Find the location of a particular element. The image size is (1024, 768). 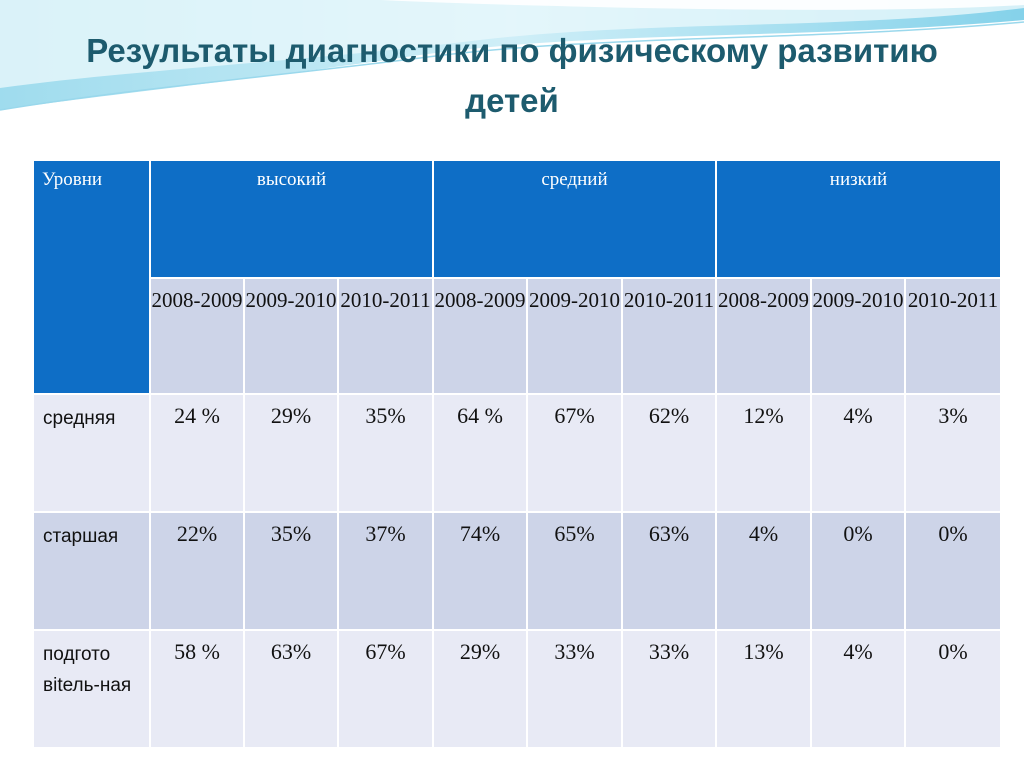

header-group-high: высокий is located at coordinates (291, 219).